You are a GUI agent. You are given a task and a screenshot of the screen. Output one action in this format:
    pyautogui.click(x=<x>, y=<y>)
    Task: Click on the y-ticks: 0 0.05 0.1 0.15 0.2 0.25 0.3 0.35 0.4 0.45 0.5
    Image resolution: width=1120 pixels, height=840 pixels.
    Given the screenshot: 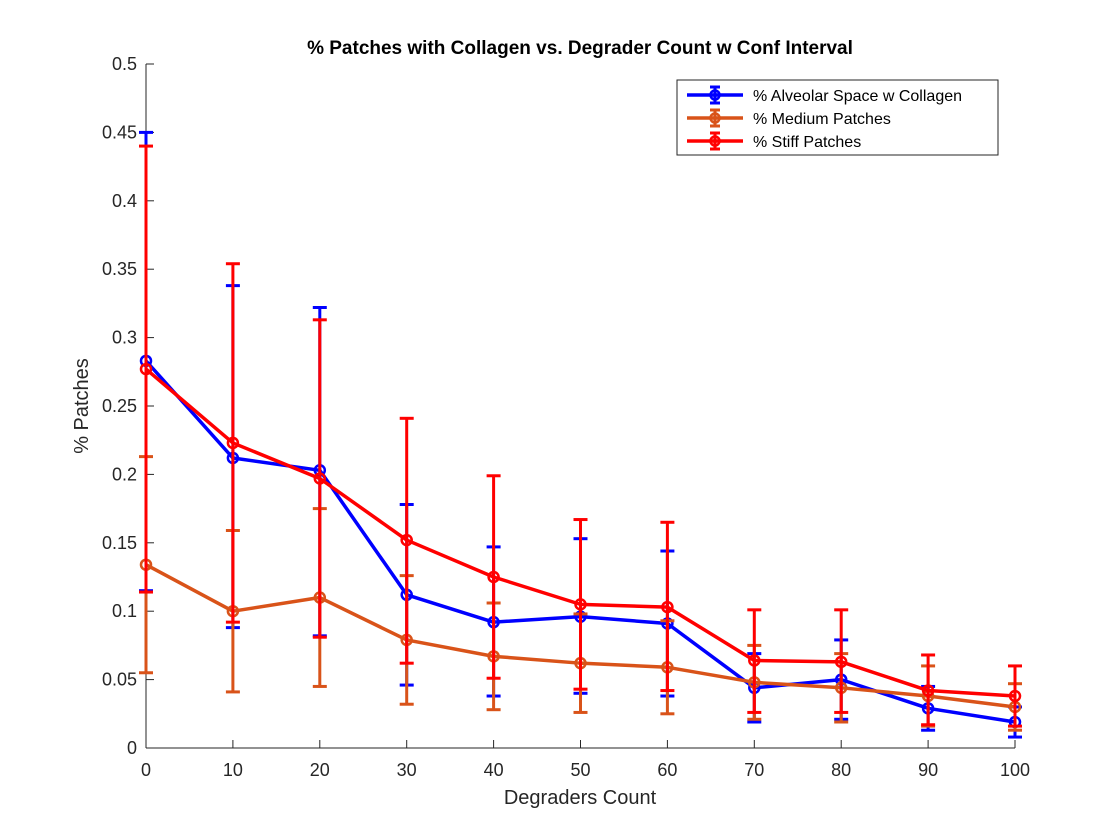 What is the action you would take?
    pyautogui.click(x=128, y=406)
    